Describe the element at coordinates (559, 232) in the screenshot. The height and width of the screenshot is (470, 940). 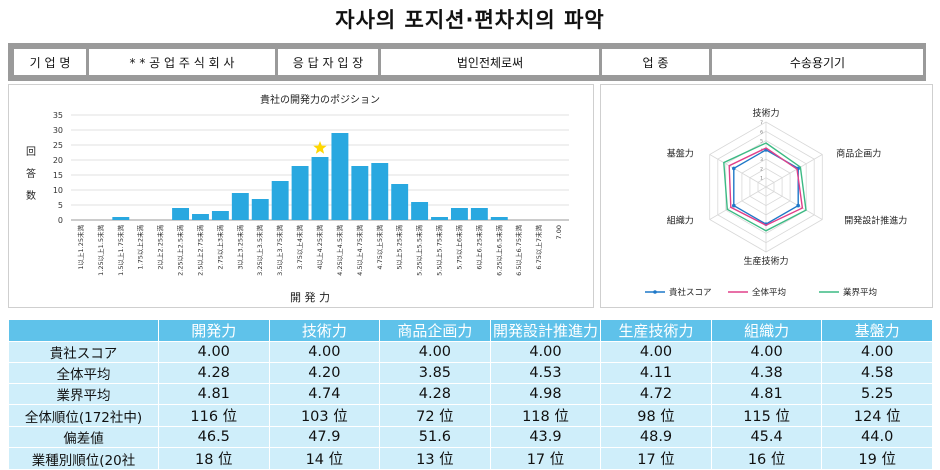
I see `x-tick-label: 7.00` at that location.